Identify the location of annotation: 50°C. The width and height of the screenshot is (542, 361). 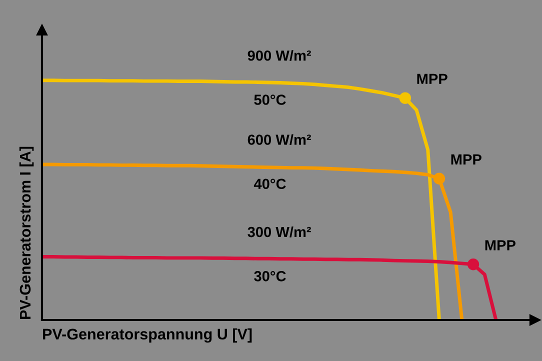
(270, 99).